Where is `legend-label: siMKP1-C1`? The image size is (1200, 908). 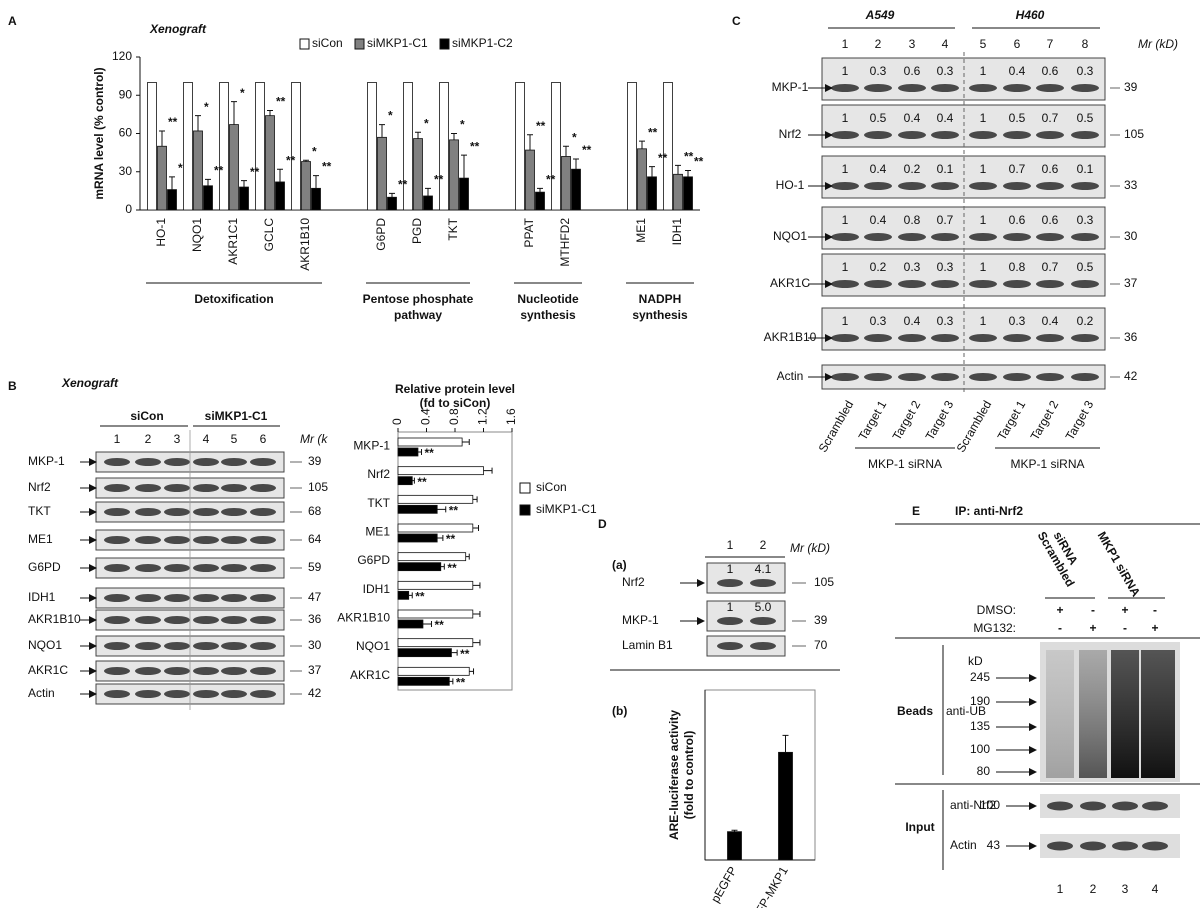 legend-label: siMKP1-C1 is located at coordinates (397, 43).